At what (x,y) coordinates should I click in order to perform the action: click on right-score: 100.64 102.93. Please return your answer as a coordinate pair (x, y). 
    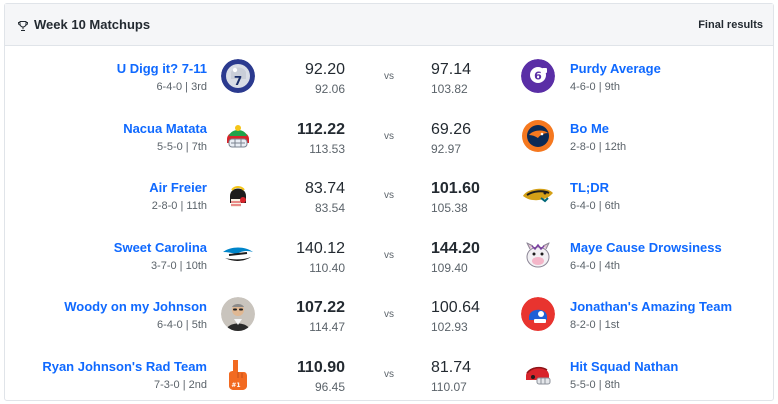
    Looking at the image, I should click on (455, 316).